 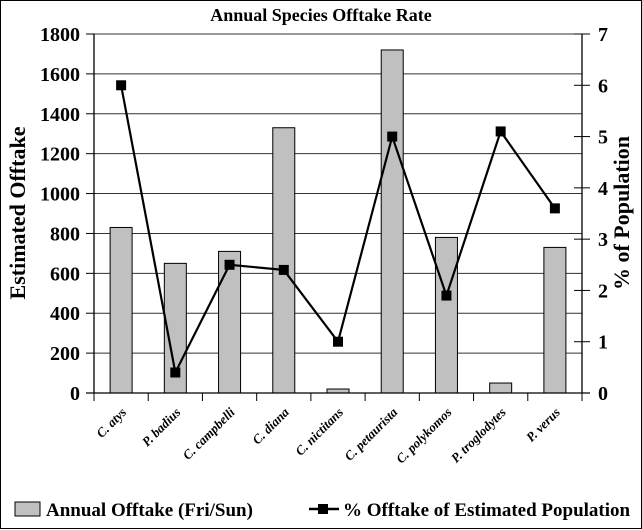 I want to click on y2-tick-label: 6, so click(x=603, y=86).